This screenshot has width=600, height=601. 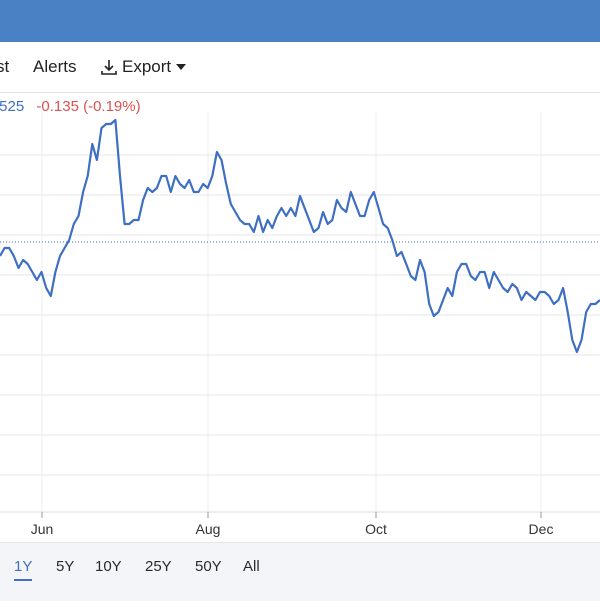 What do you see at coordinates (208, 529) in the screenshot?
I see `x-tick-label: Aug` at bounding box center [208, 529].